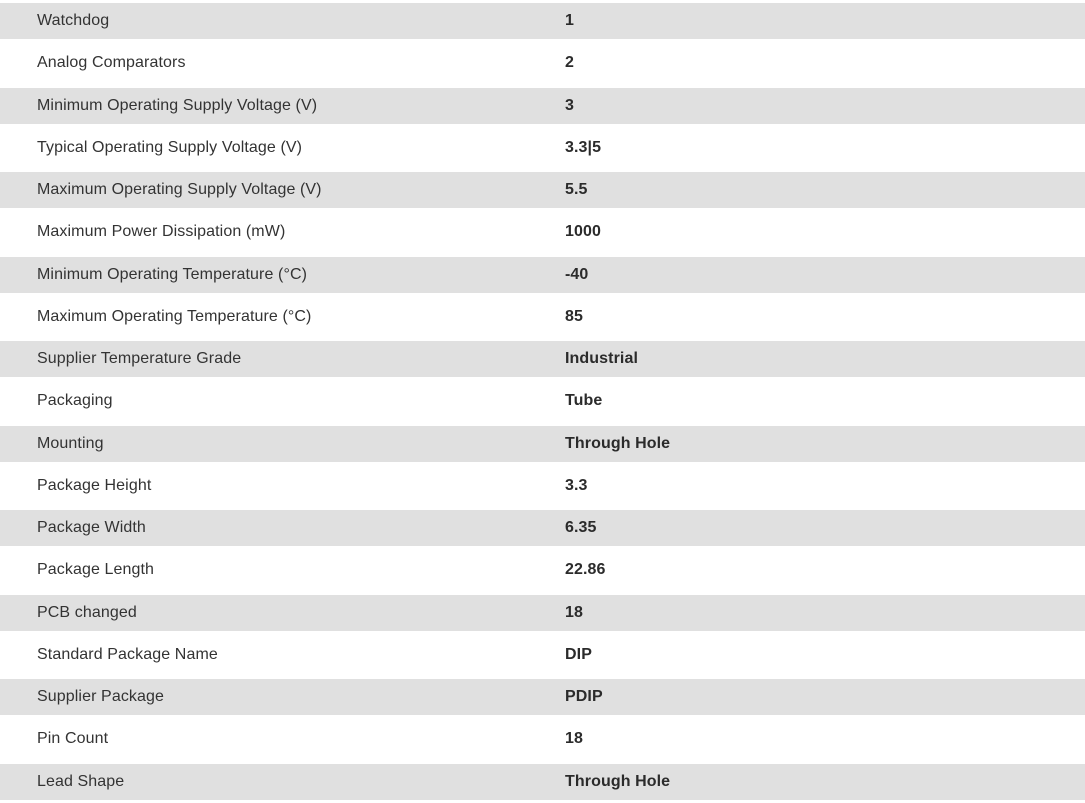  Describe the element at coordinates (542, 570) in the screenshot. I see `table-row: Package Length 22.86` at that location.